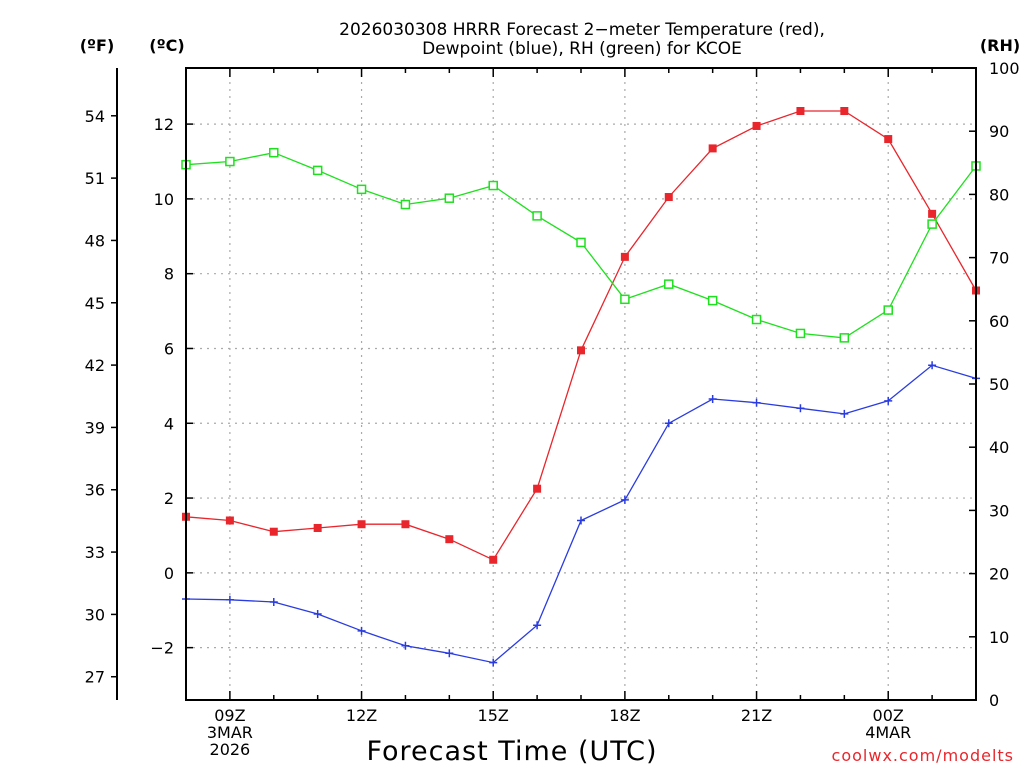 This screenshot has height=768, width=1024. What do you see at coordinates (999, 321) in the screenshot?
I see `rh-tick-label: 60` at bounding box center [999, 321].